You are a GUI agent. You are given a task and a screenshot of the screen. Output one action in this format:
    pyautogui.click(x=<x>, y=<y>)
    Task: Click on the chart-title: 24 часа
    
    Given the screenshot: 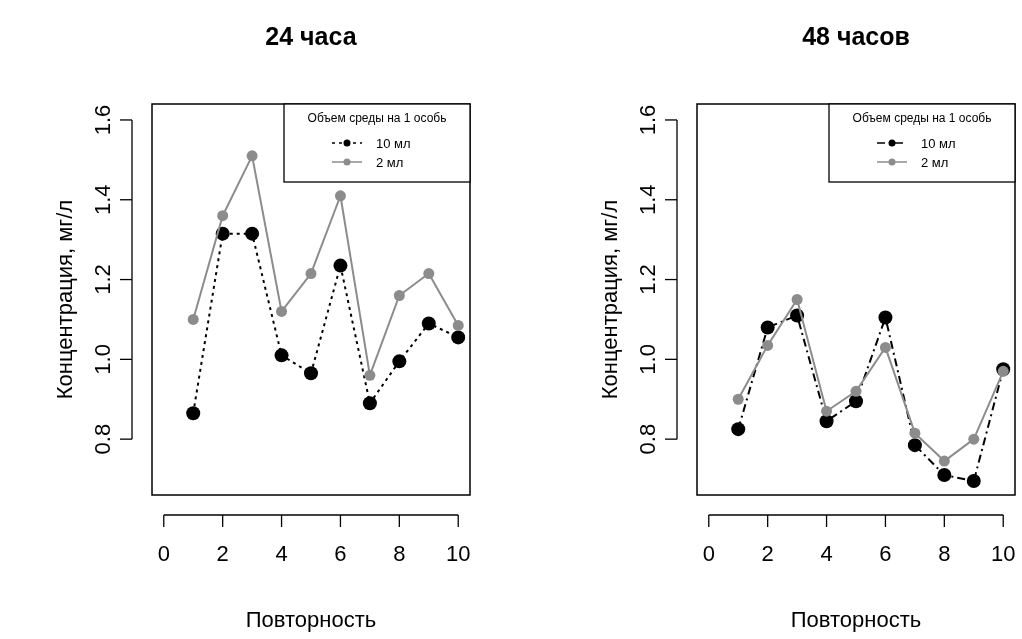 What is the action you would take?
    pyautogui.click(x=311, y=36)
    